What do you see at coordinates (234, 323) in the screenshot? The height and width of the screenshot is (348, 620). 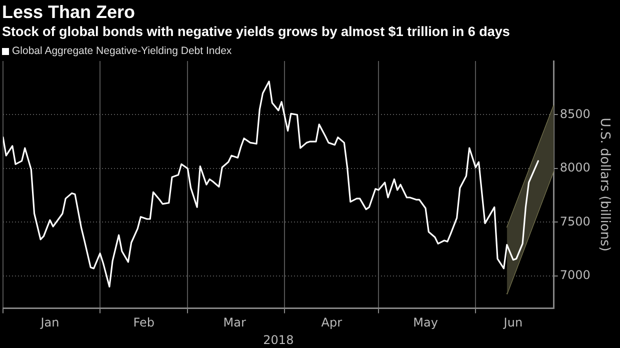 I see `x-tick-label: Mar` at bounding box center [234, 323].